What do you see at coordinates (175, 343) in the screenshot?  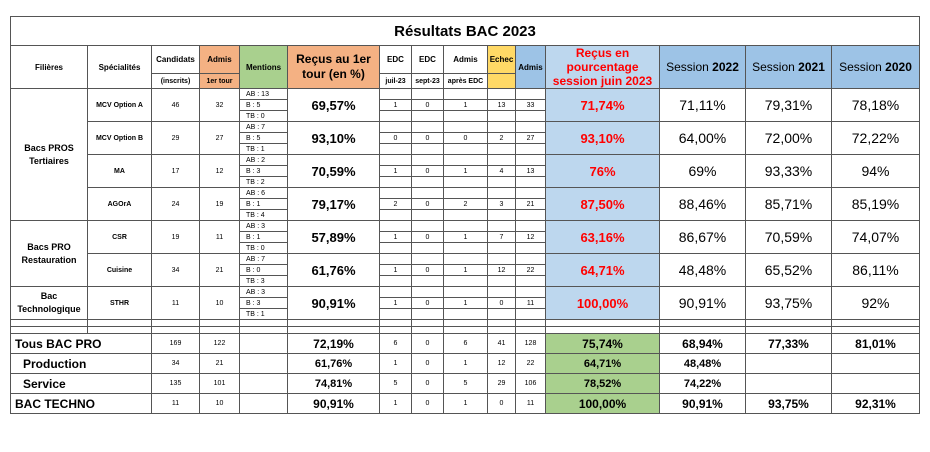 I see `total-candidats: 169` at bounding box center [175, 343].